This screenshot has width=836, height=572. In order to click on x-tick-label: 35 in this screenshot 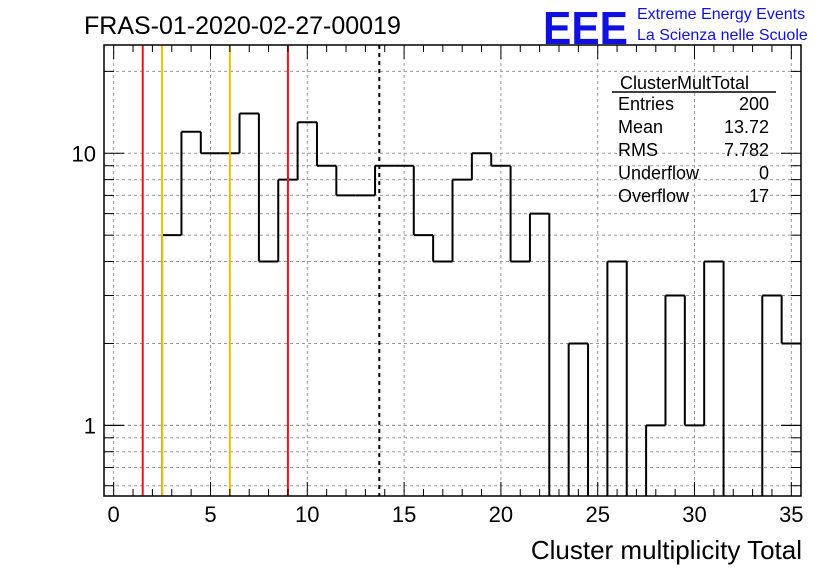, I will do `click(791, 514)`.